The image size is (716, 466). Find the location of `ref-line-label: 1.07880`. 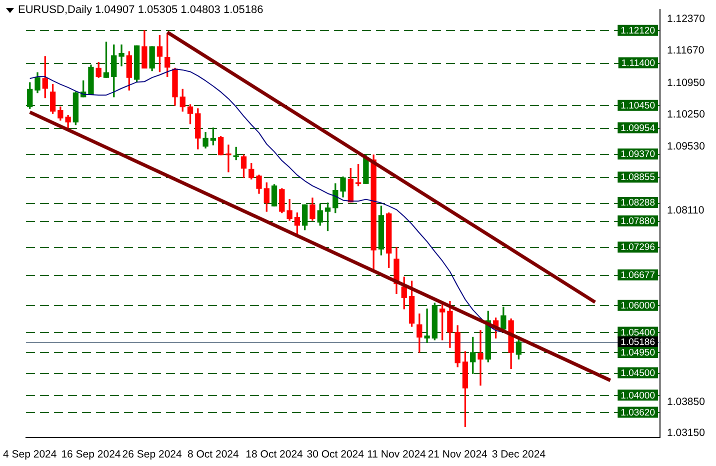

ref-line-label: 1.07880 is located at coordinates (638, 222).